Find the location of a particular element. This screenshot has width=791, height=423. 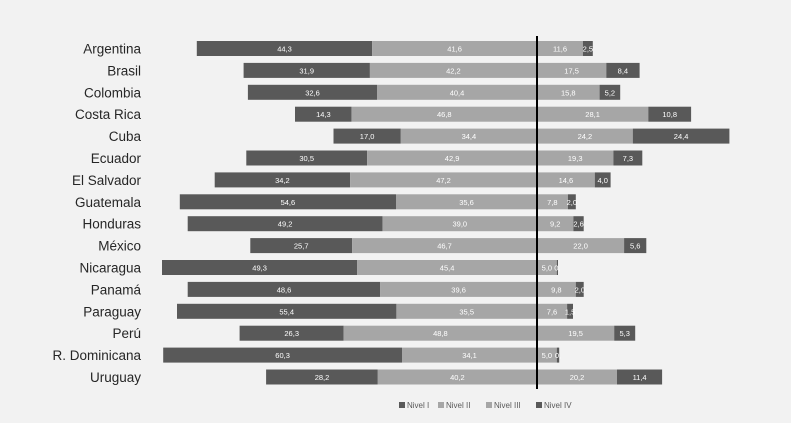

bar-costa-rica-nivel-ii is located at coordinates (444, 114).